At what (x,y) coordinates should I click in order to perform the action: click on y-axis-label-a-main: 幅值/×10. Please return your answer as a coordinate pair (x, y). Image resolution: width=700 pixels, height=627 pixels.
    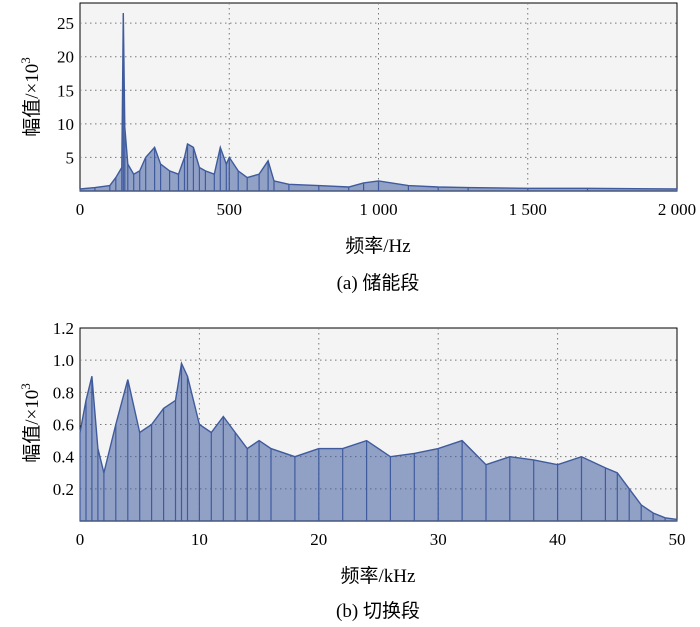
    Looking at the image, I should click on (32, 100).